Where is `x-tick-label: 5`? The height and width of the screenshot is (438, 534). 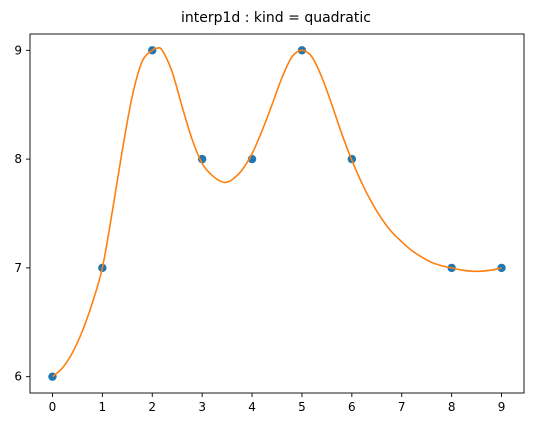
x-tick-label: 5 is located at coordinates (302, 407).